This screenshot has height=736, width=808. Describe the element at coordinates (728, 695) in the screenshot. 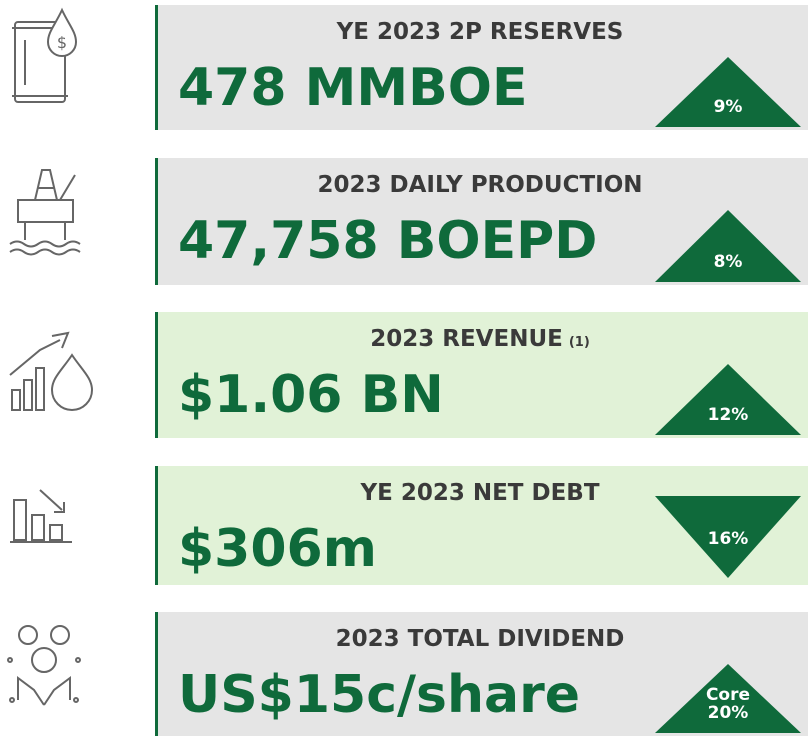

I see `change-badge: Core` at that location.